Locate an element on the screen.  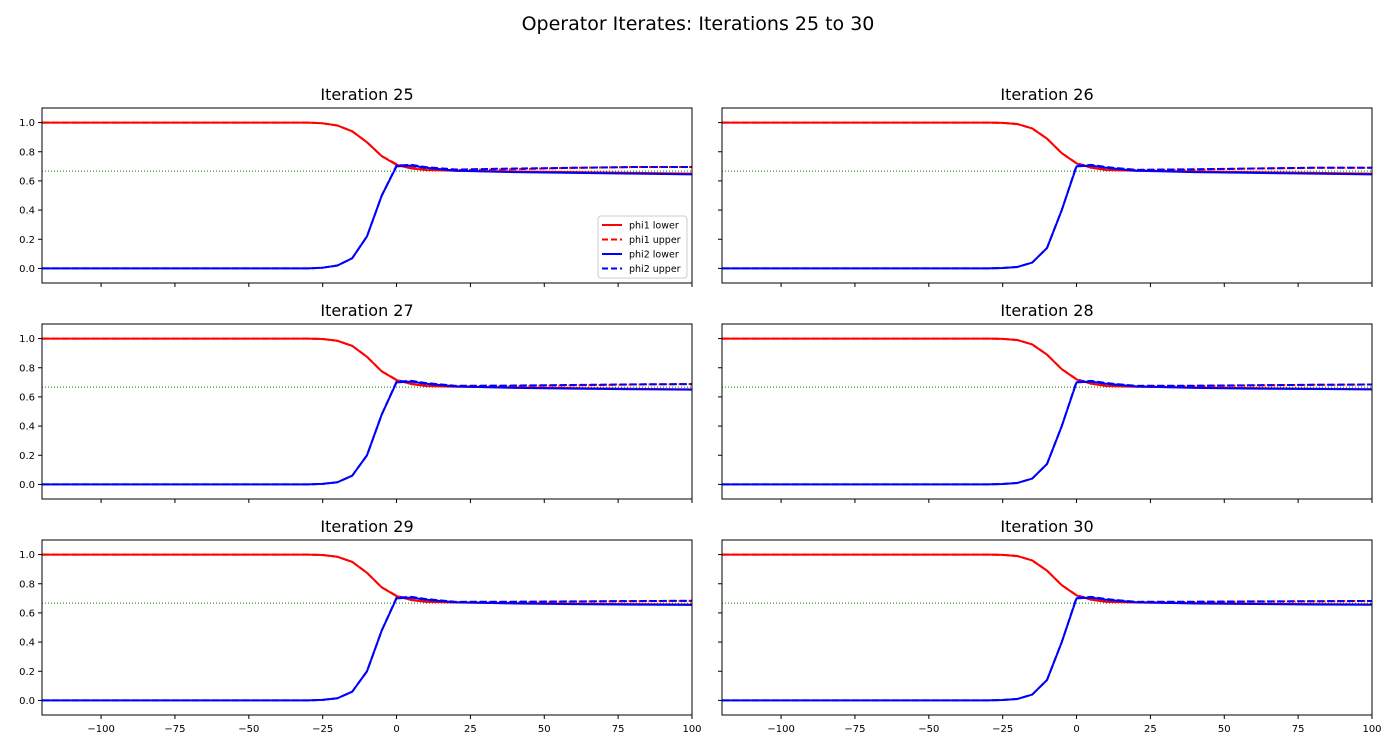
legend-entry: phi1 upper is located at coordinates (655, 240).